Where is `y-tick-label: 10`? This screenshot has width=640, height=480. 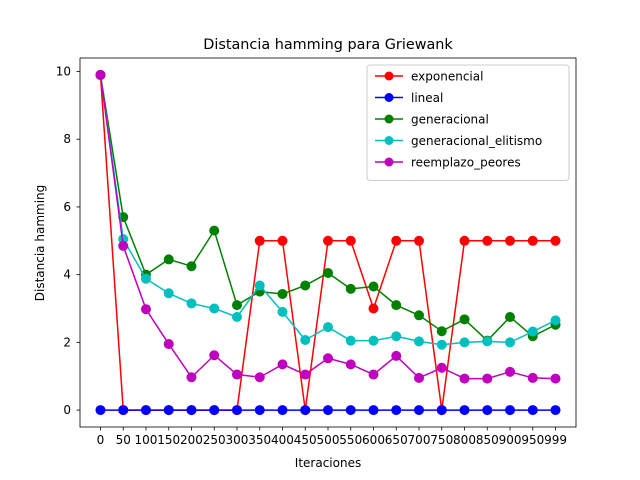
y-tick-label: 10 is located at coordinates (63, 72).